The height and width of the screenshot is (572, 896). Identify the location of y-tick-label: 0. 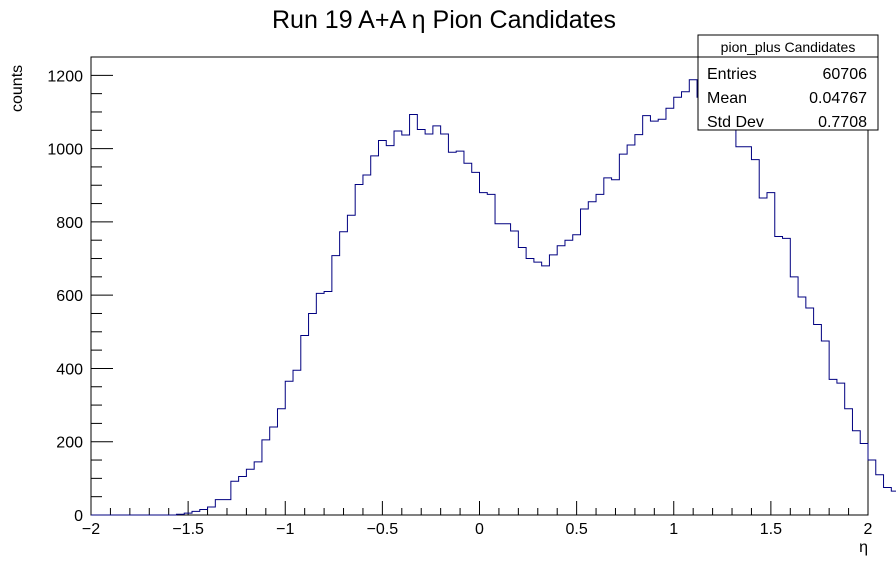
(78, 516).